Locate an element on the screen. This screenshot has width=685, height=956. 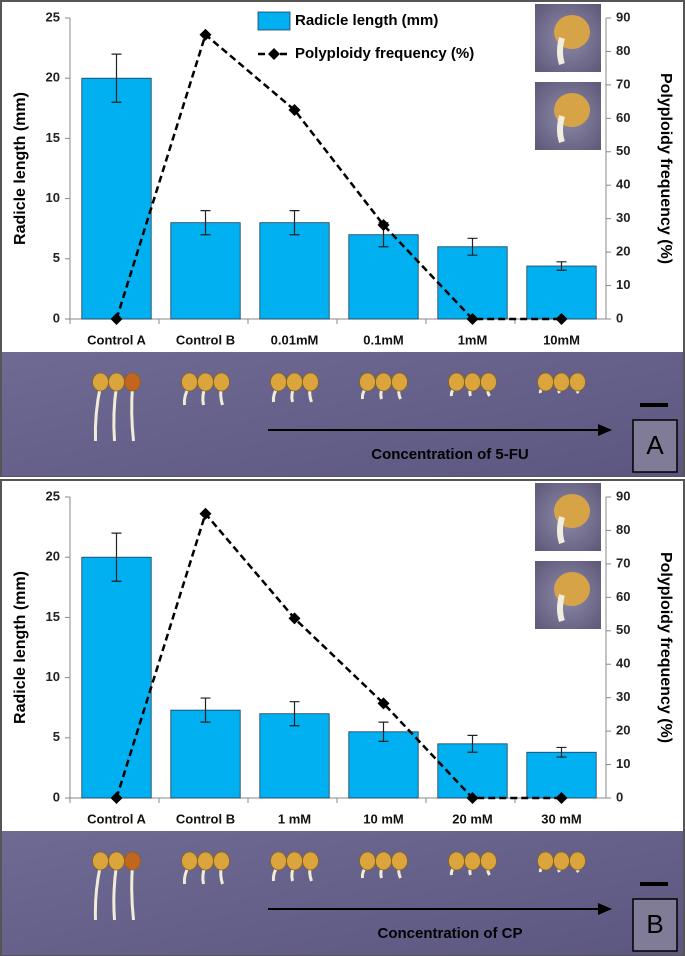
x-tick-label: 0.01mM is located at coordinates (295, 339).